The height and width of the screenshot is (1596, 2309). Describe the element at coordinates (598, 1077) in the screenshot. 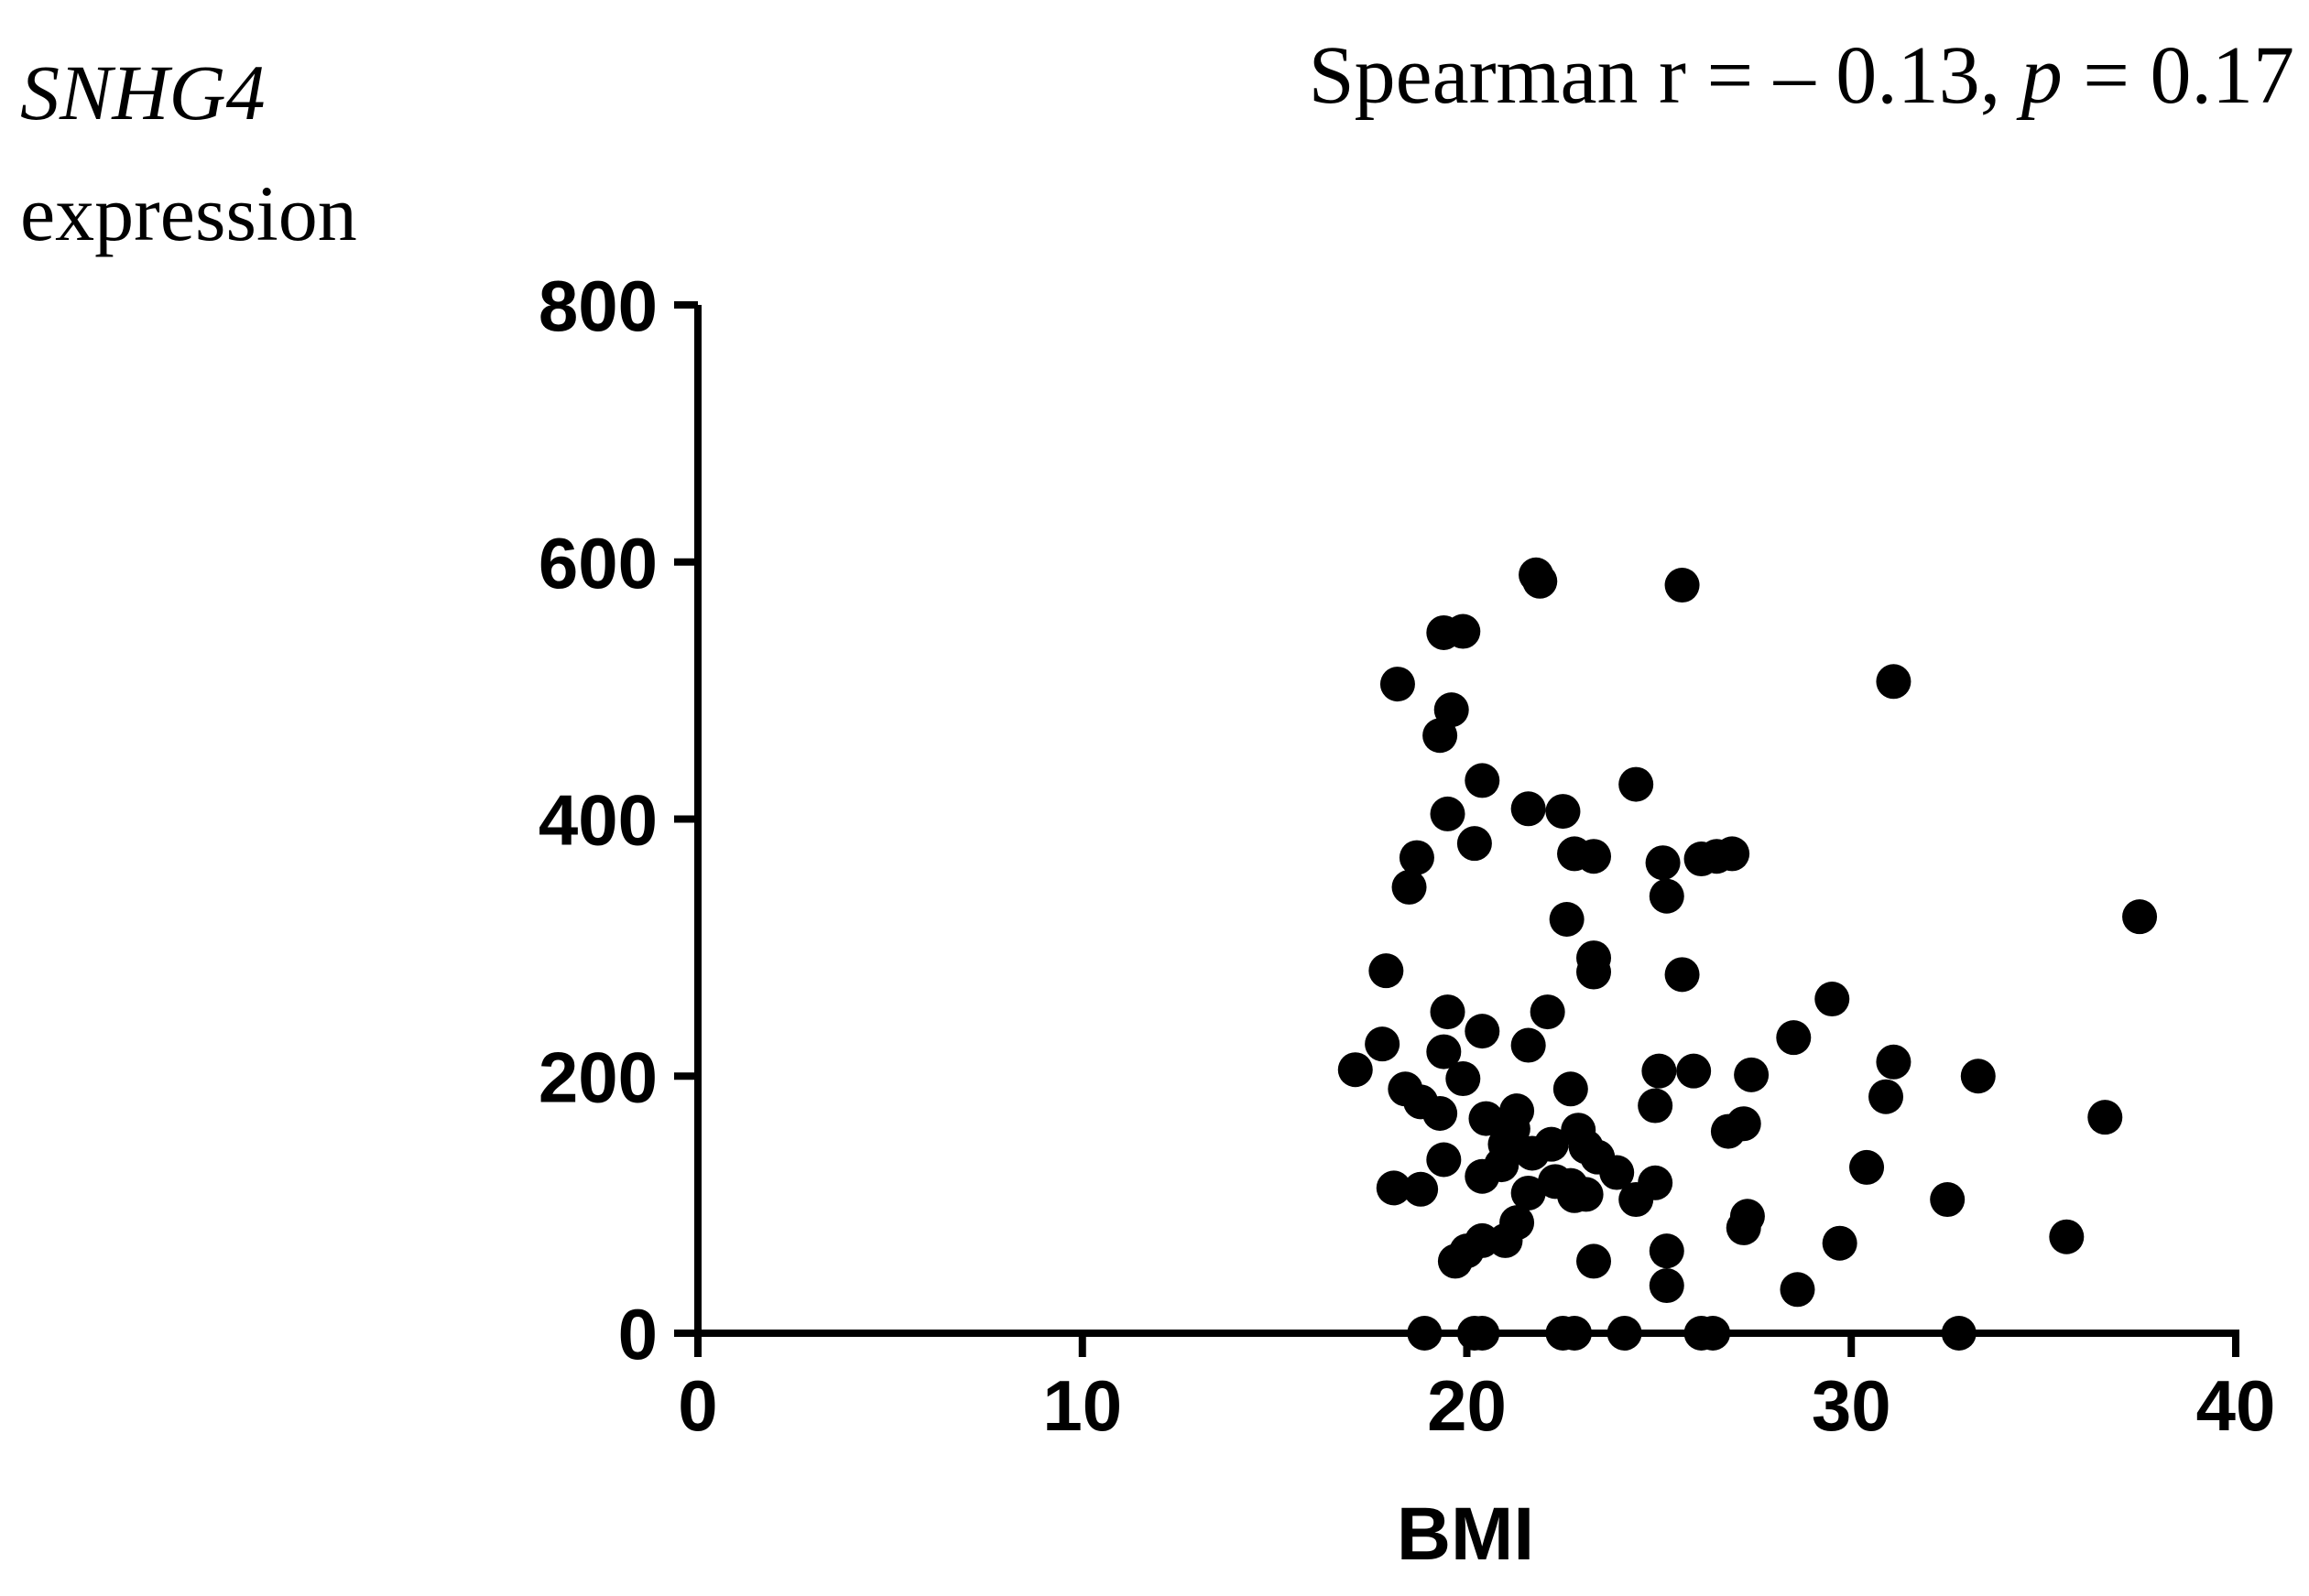

I see `y-tick-label: 200` at that location.